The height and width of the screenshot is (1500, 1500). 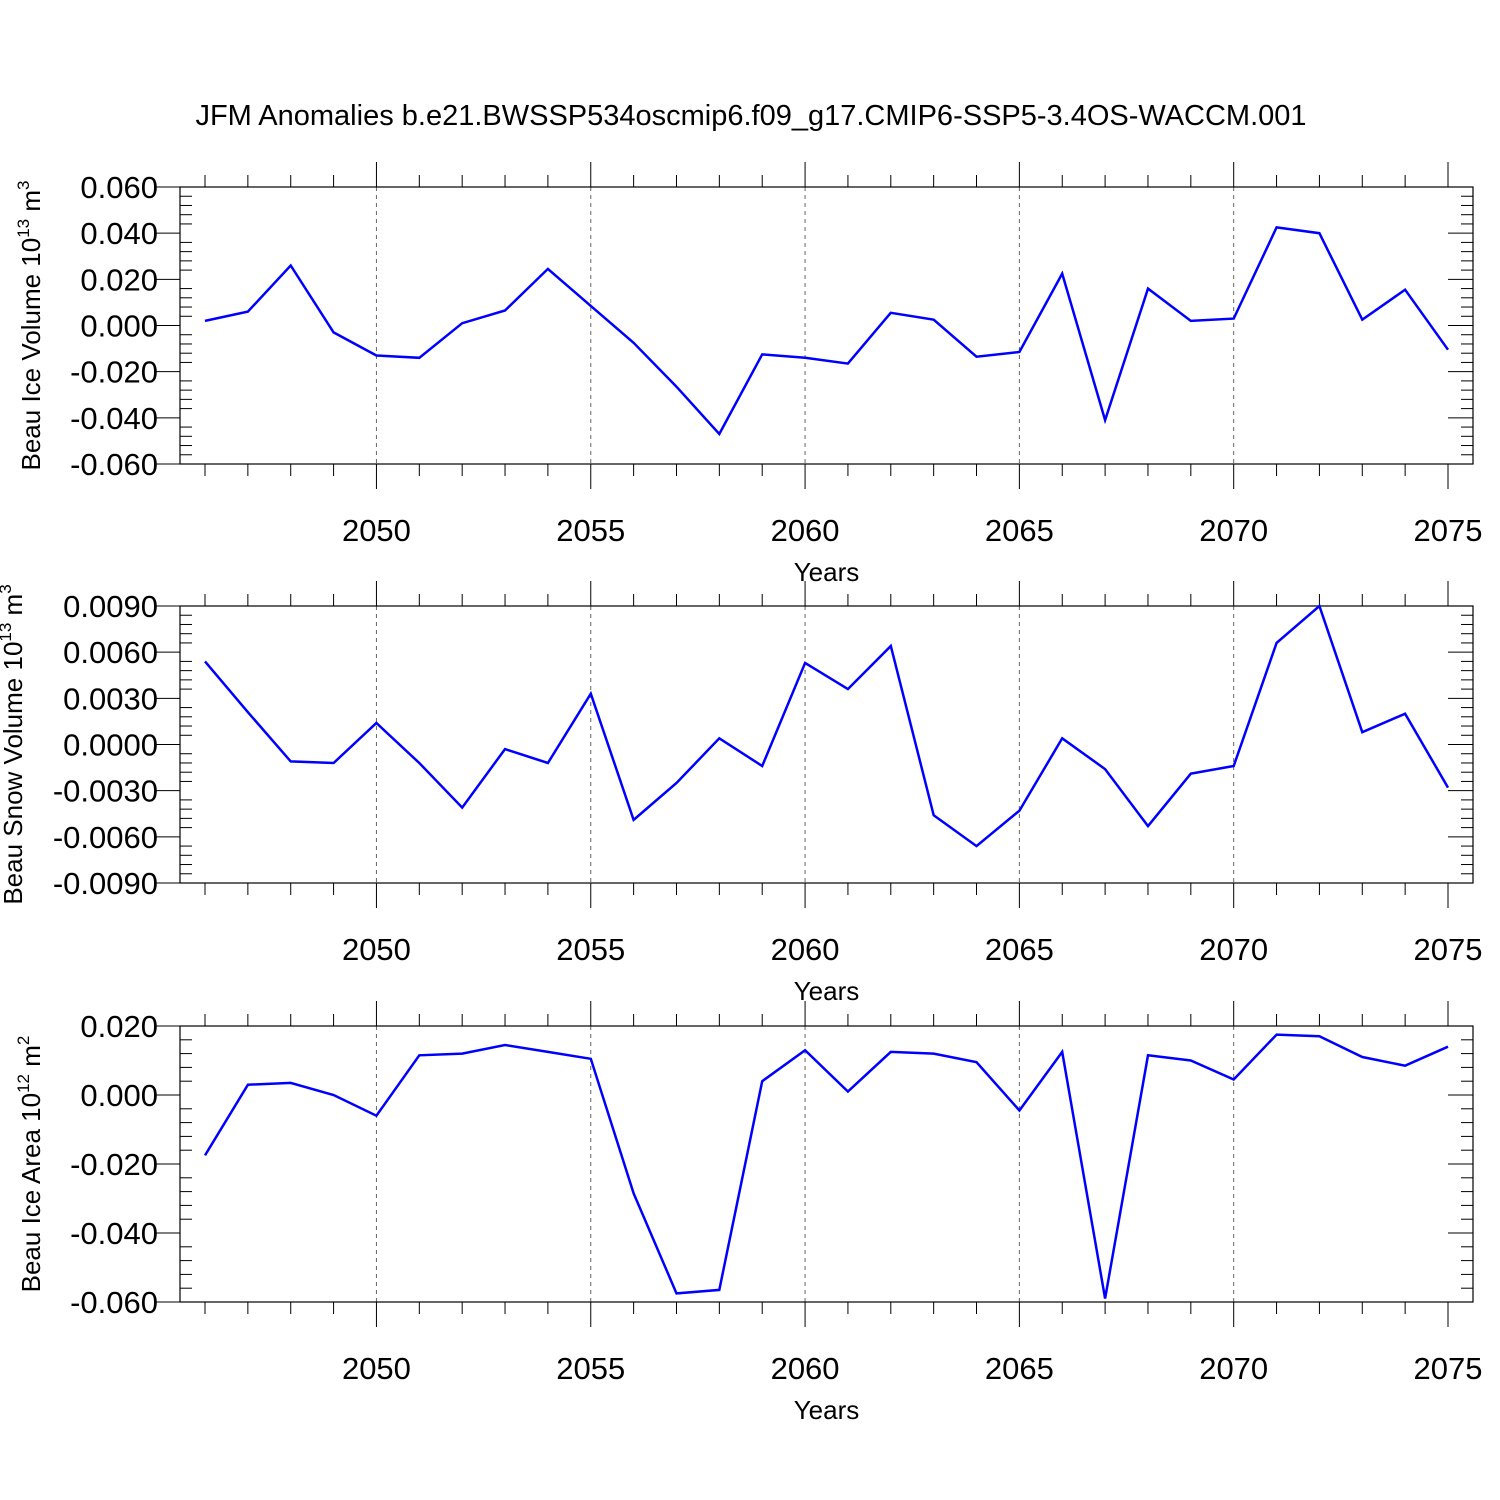 What do you see at coordinates (31, 1192) in the screenshot?
I see `y-axis-label-text: Beau Ice Area 10` at bounding box center [31, 1192].